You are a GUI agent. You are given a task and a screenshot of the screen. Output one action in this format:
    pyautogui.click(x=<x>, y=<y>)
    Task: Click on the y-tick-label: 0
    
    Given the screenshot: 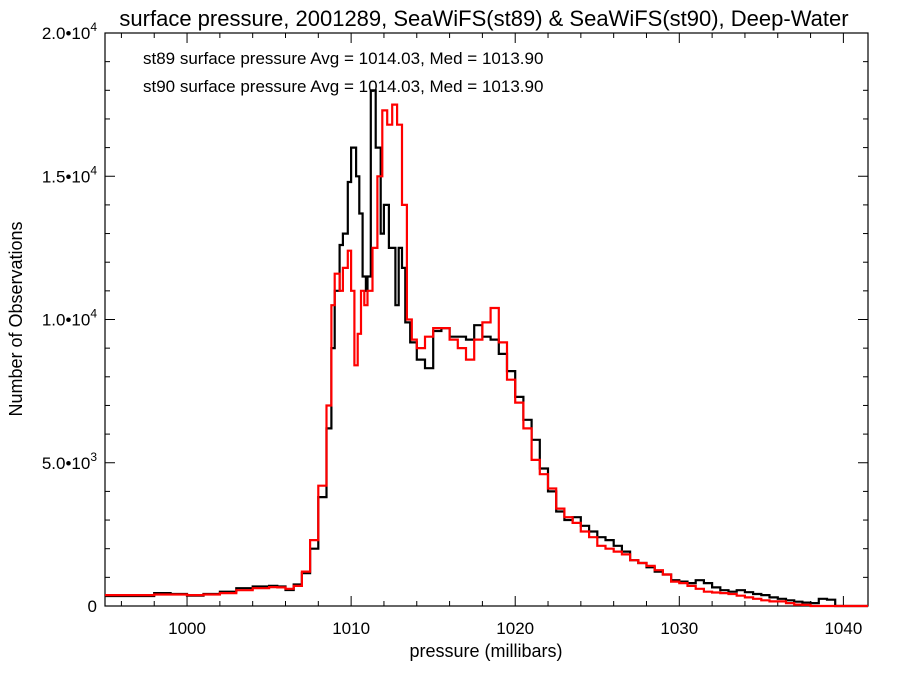 What is the action you would take?
    pyautogui.click(x=92, y=606)
    